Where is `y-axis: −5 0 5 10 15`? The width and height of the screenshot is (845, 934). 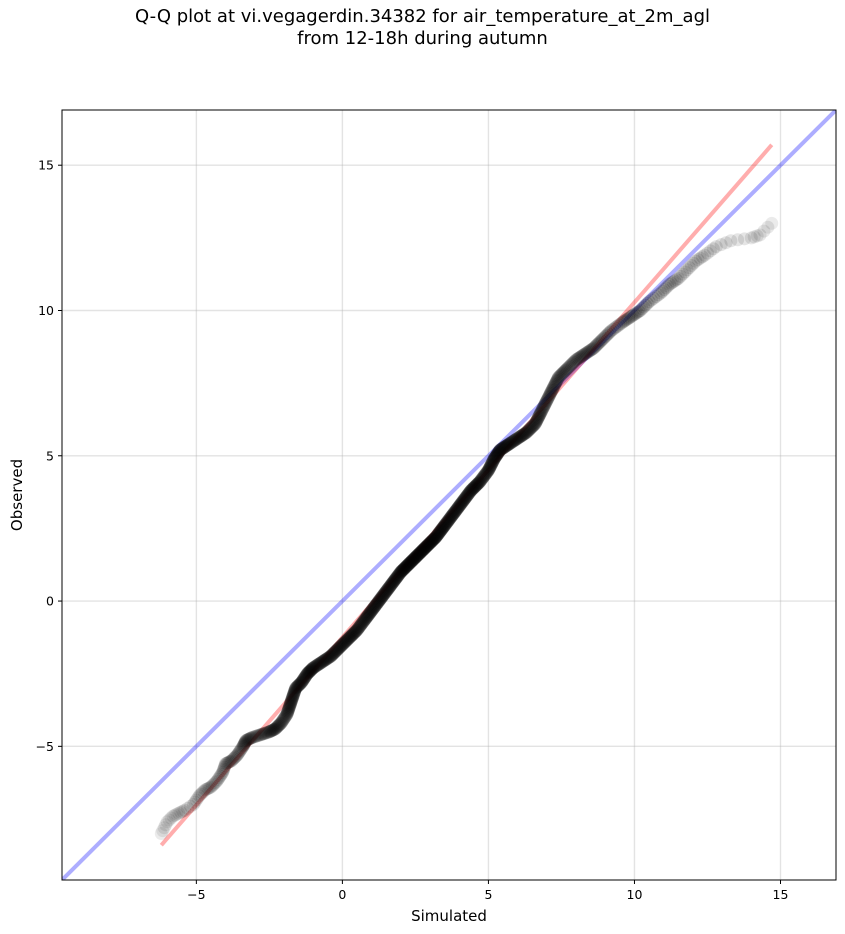 y-axis: −5 0 5 10 15 is located at coordinates (49, 456).